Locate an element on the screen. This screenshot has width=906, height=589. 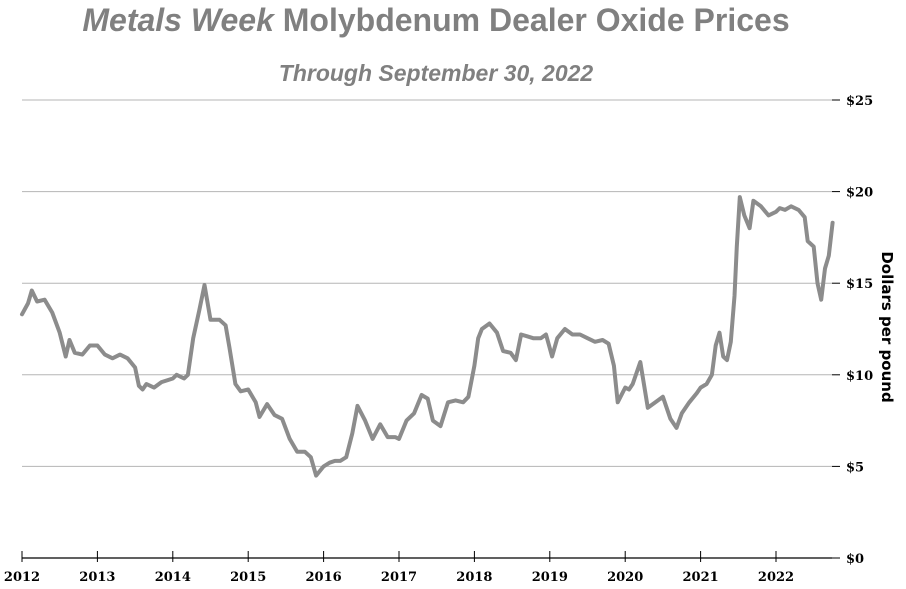
y-tick-label: $5 is located at coordinates (855, 467).